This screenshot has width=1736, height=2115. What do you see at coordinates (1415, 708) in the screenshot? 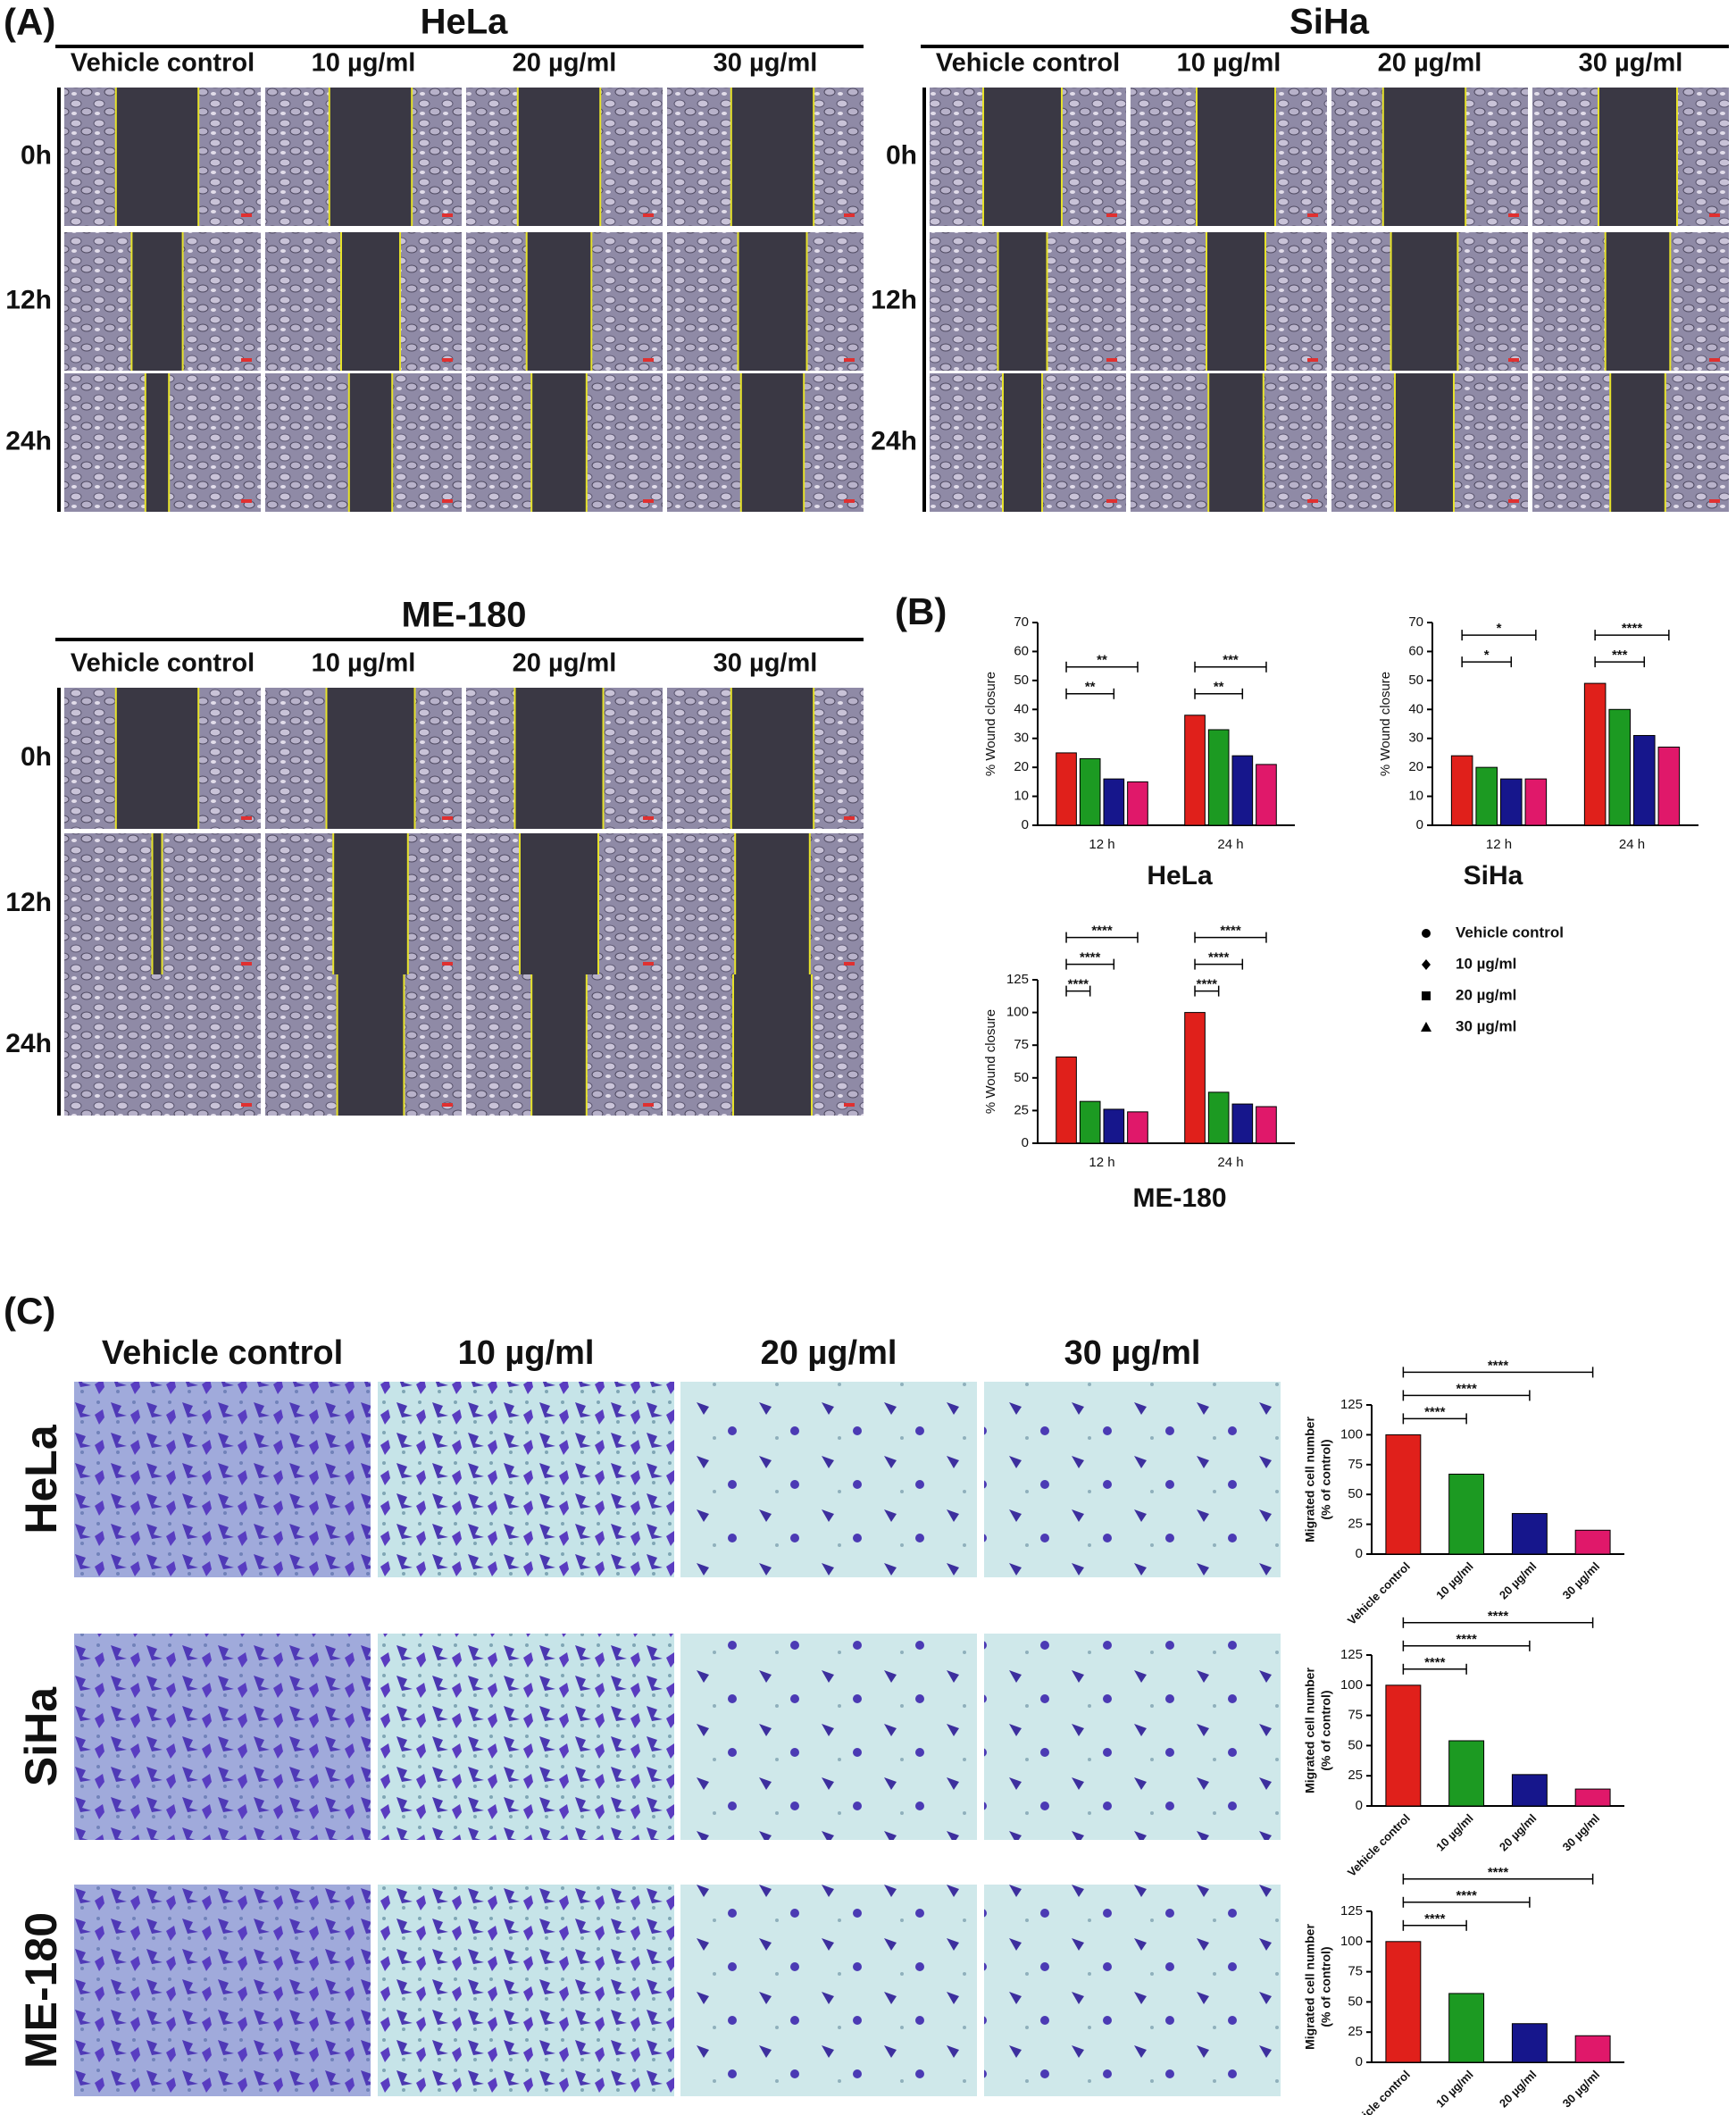
I see `y-tick-label: 40` at bounding box center [1415, 708].